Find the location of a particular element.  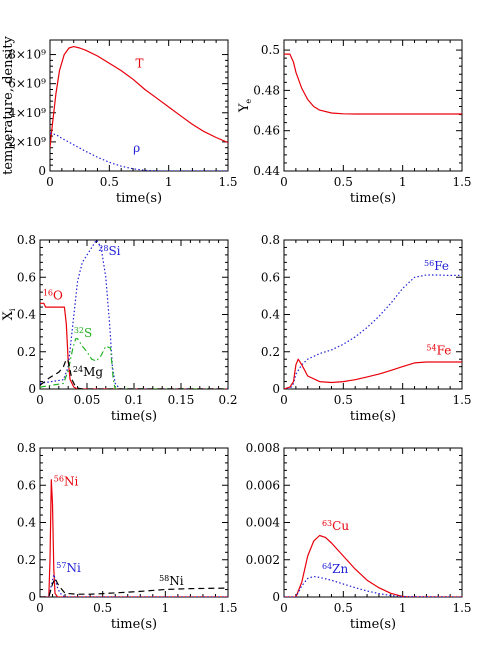

y-tick-label: 0.002 is located at coordinates (263, 560).